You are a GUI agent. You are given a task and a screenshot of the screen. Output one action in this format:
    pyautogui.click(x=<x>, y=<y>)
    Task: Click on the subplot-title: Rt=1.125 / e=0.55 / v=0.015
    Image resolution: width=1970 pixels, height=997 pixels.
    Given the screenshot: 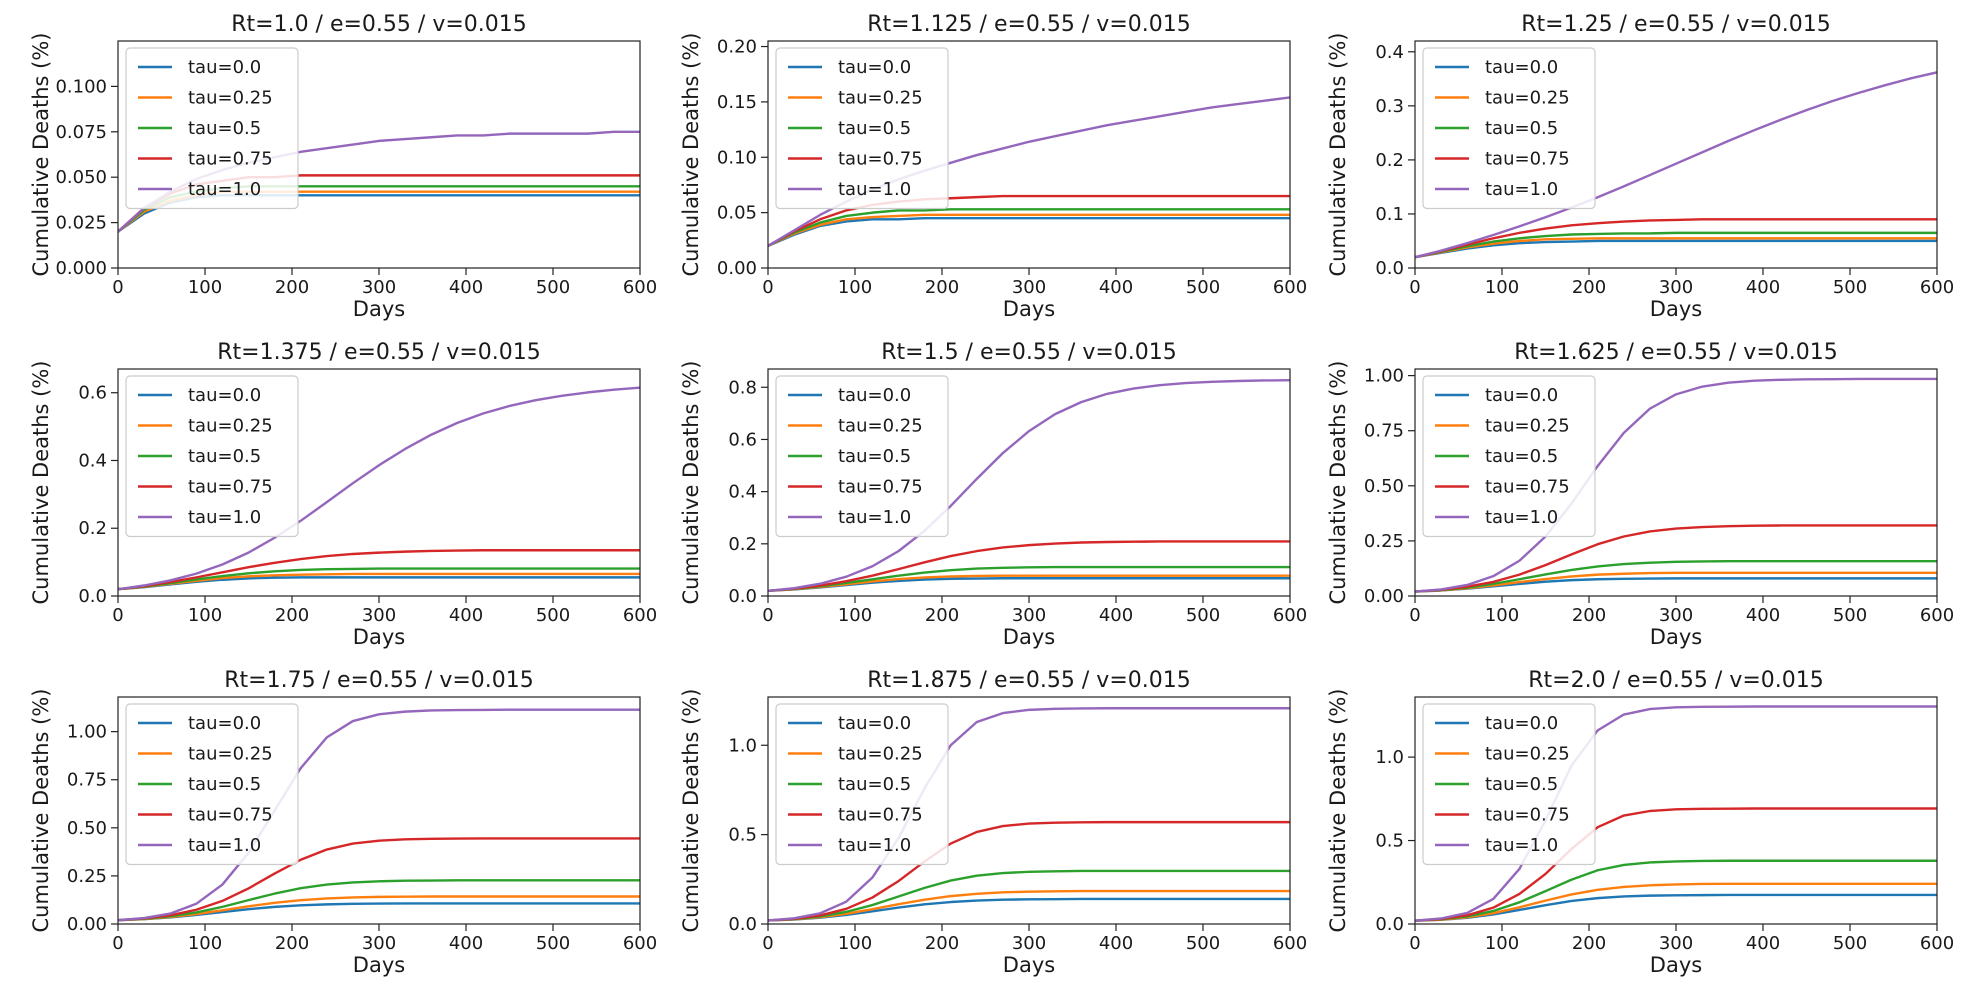 What is the action you would take?
    pyautogui.click(x=1029, y=24)
    